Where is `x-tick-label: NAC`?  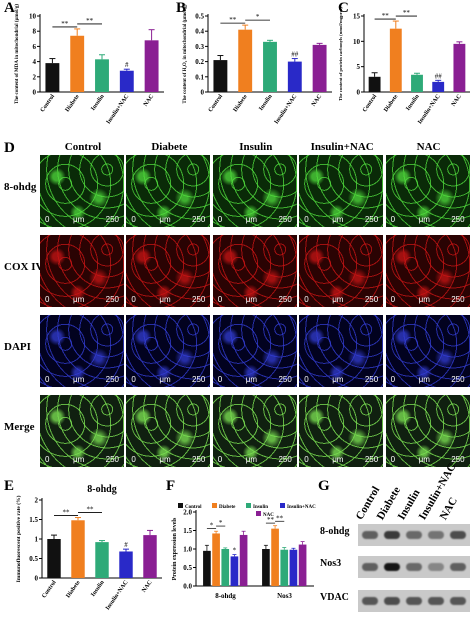 x-tick-label: NAC is located at coordinates (149, 101).